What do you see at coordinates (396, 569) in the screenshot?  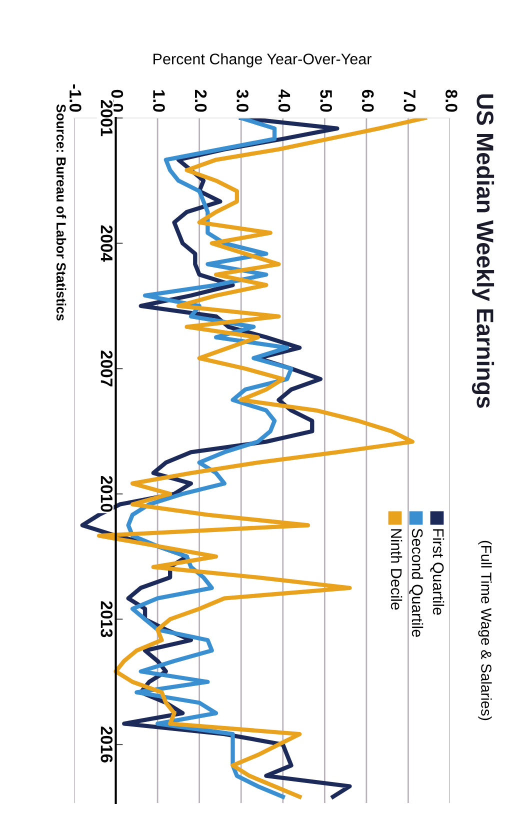 I see `legend-label: Ninth Decile` at bounding box center [396, 569].